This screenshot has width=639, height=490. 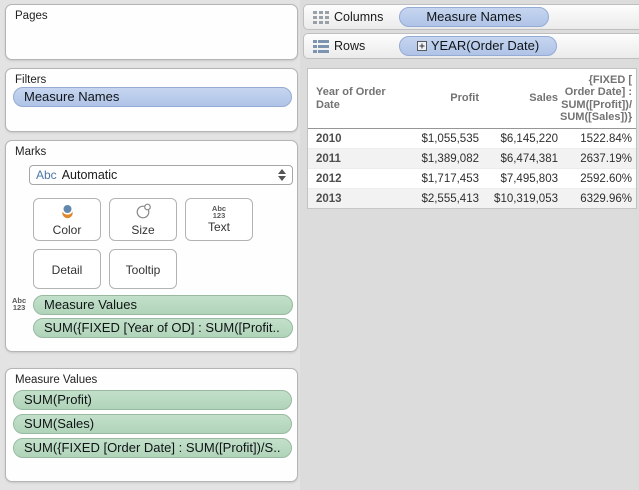 I want to click on tooltip-button: Tooltip, so click(x=143, y=269).